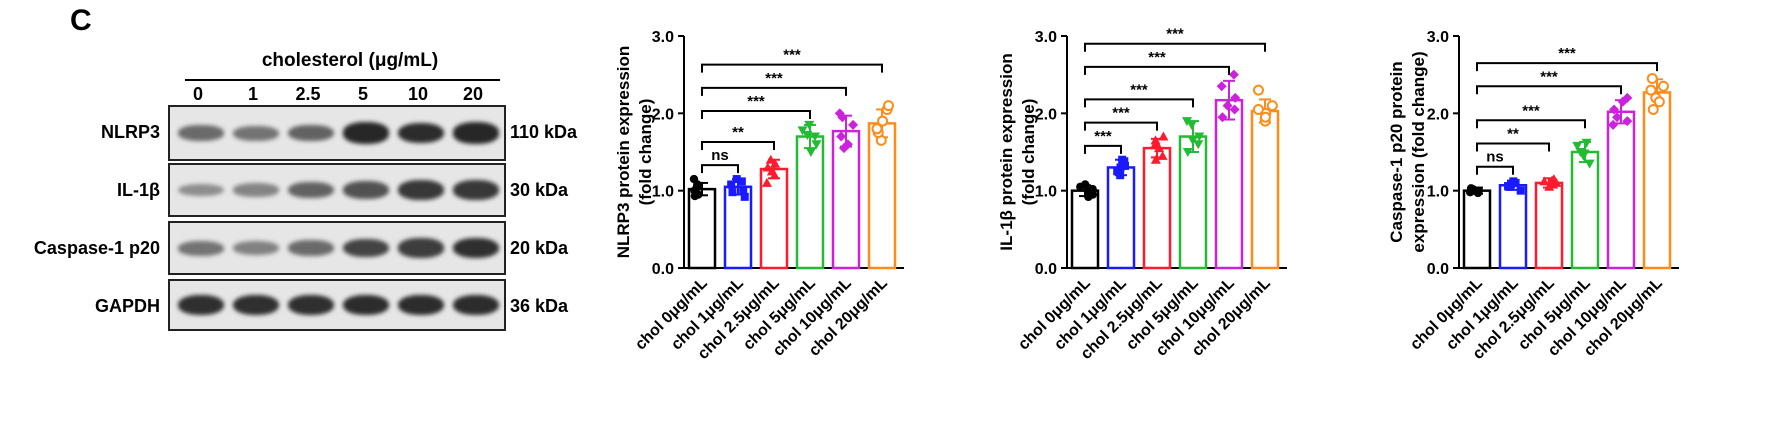 This screenshot has width=1774, height=428. I want to click on lane-label: 1, so click(252, 94).